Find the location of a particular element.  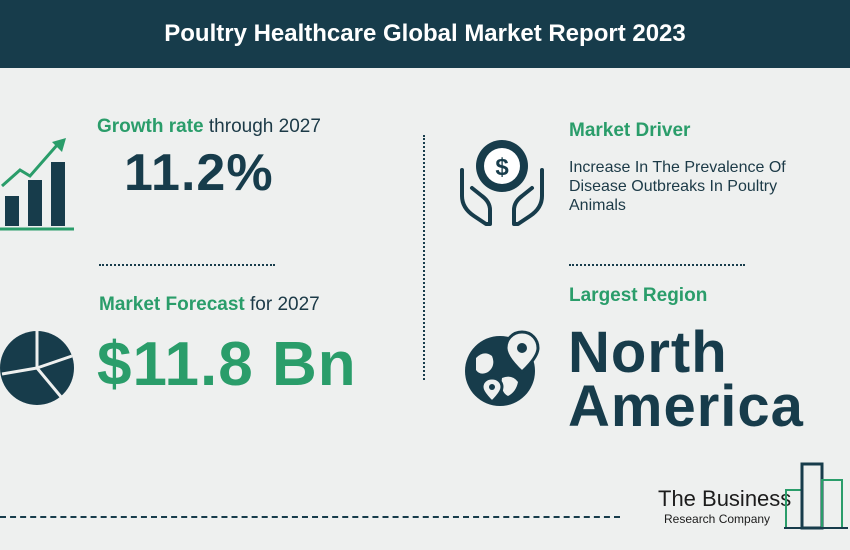

forecast-label-light: for 2027 is located at coordinates (282, 304).